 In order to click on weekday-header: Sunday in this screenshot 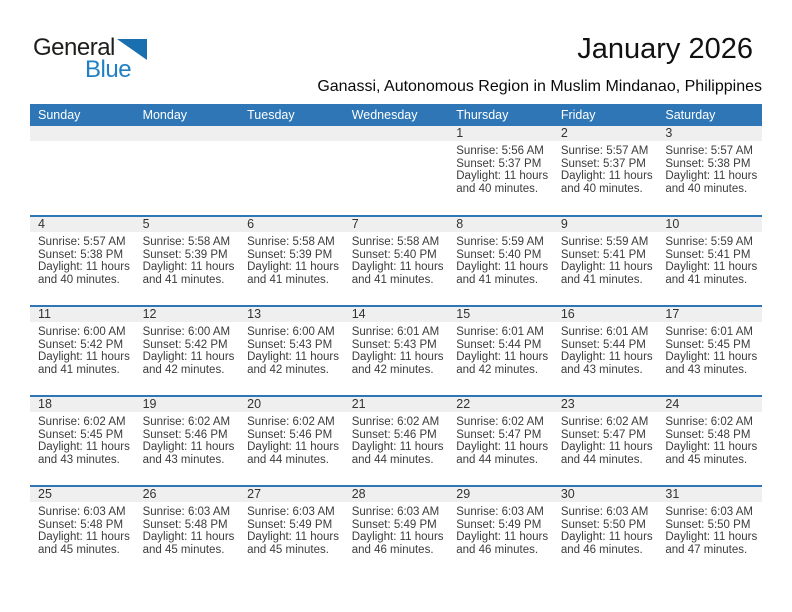, I will do `click(82, 115)`.